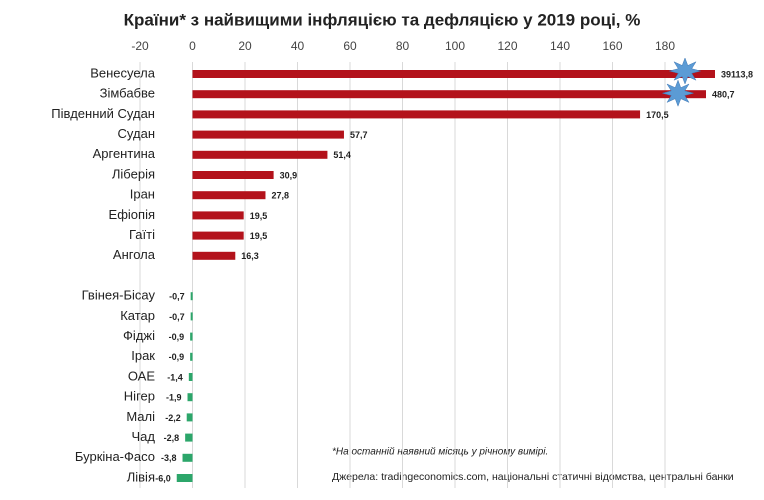 Image resolution: width=764 pixels, height=500 pixels. What do you see at coordinates (103, 113) in the screenshot?
I see `y-tick-label: Південний Судан` at bounding box center [103, 113].